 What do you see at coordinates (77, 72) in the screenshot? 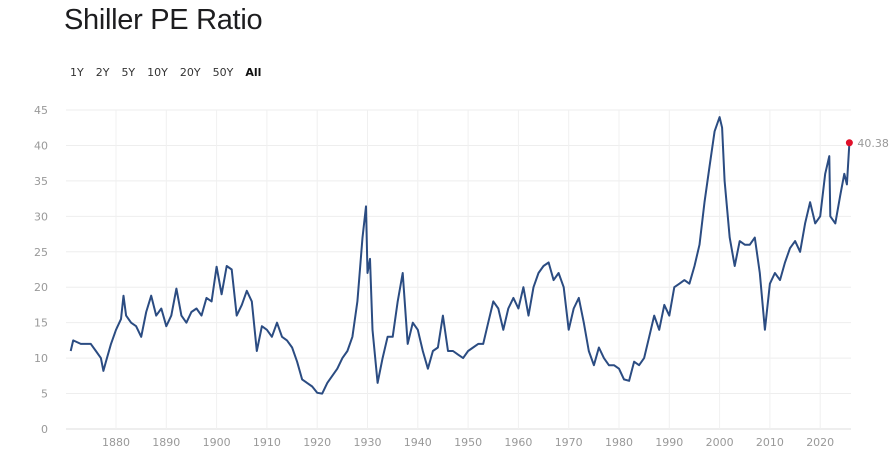
I see `range-1y-button: 1Y` at bounding box center [77, 72].